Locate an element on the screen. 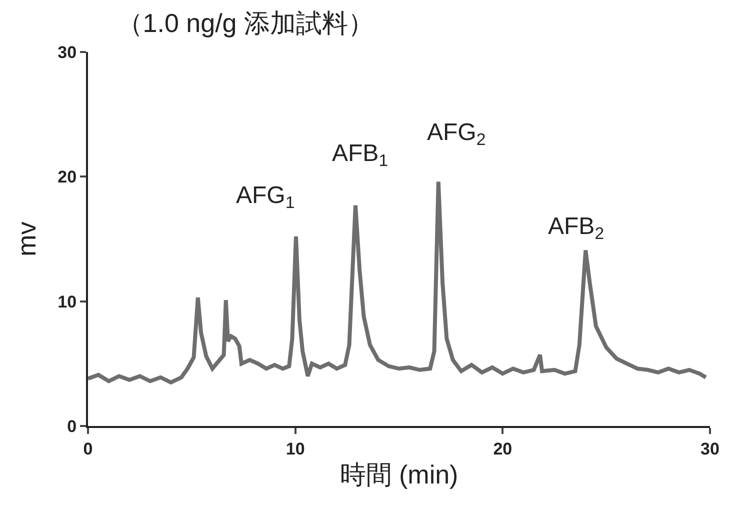 This screenshot has height=506, width=730. chart-title: （1.0 ng/g 添加試料） is located at coordinates (245, 23).